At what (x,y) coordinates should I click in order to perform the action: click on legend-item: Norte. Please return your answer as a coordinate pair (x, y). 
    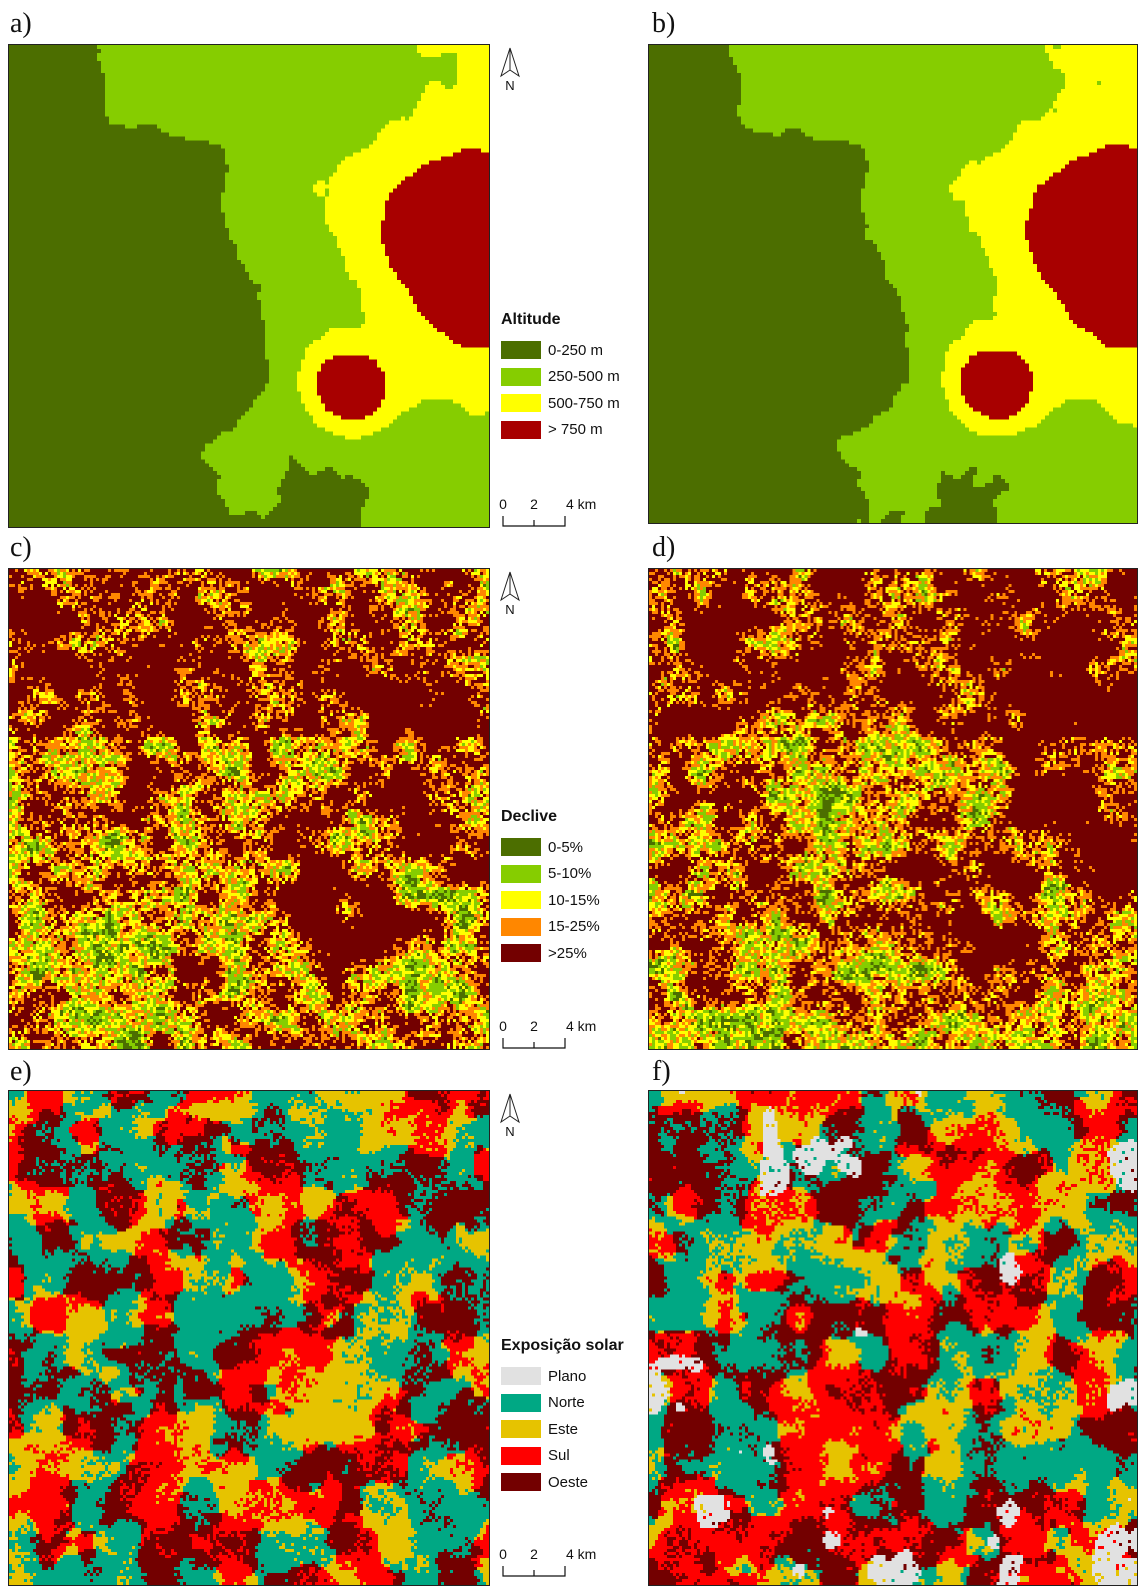
    Looking at the image, I should click on (571, 1403).